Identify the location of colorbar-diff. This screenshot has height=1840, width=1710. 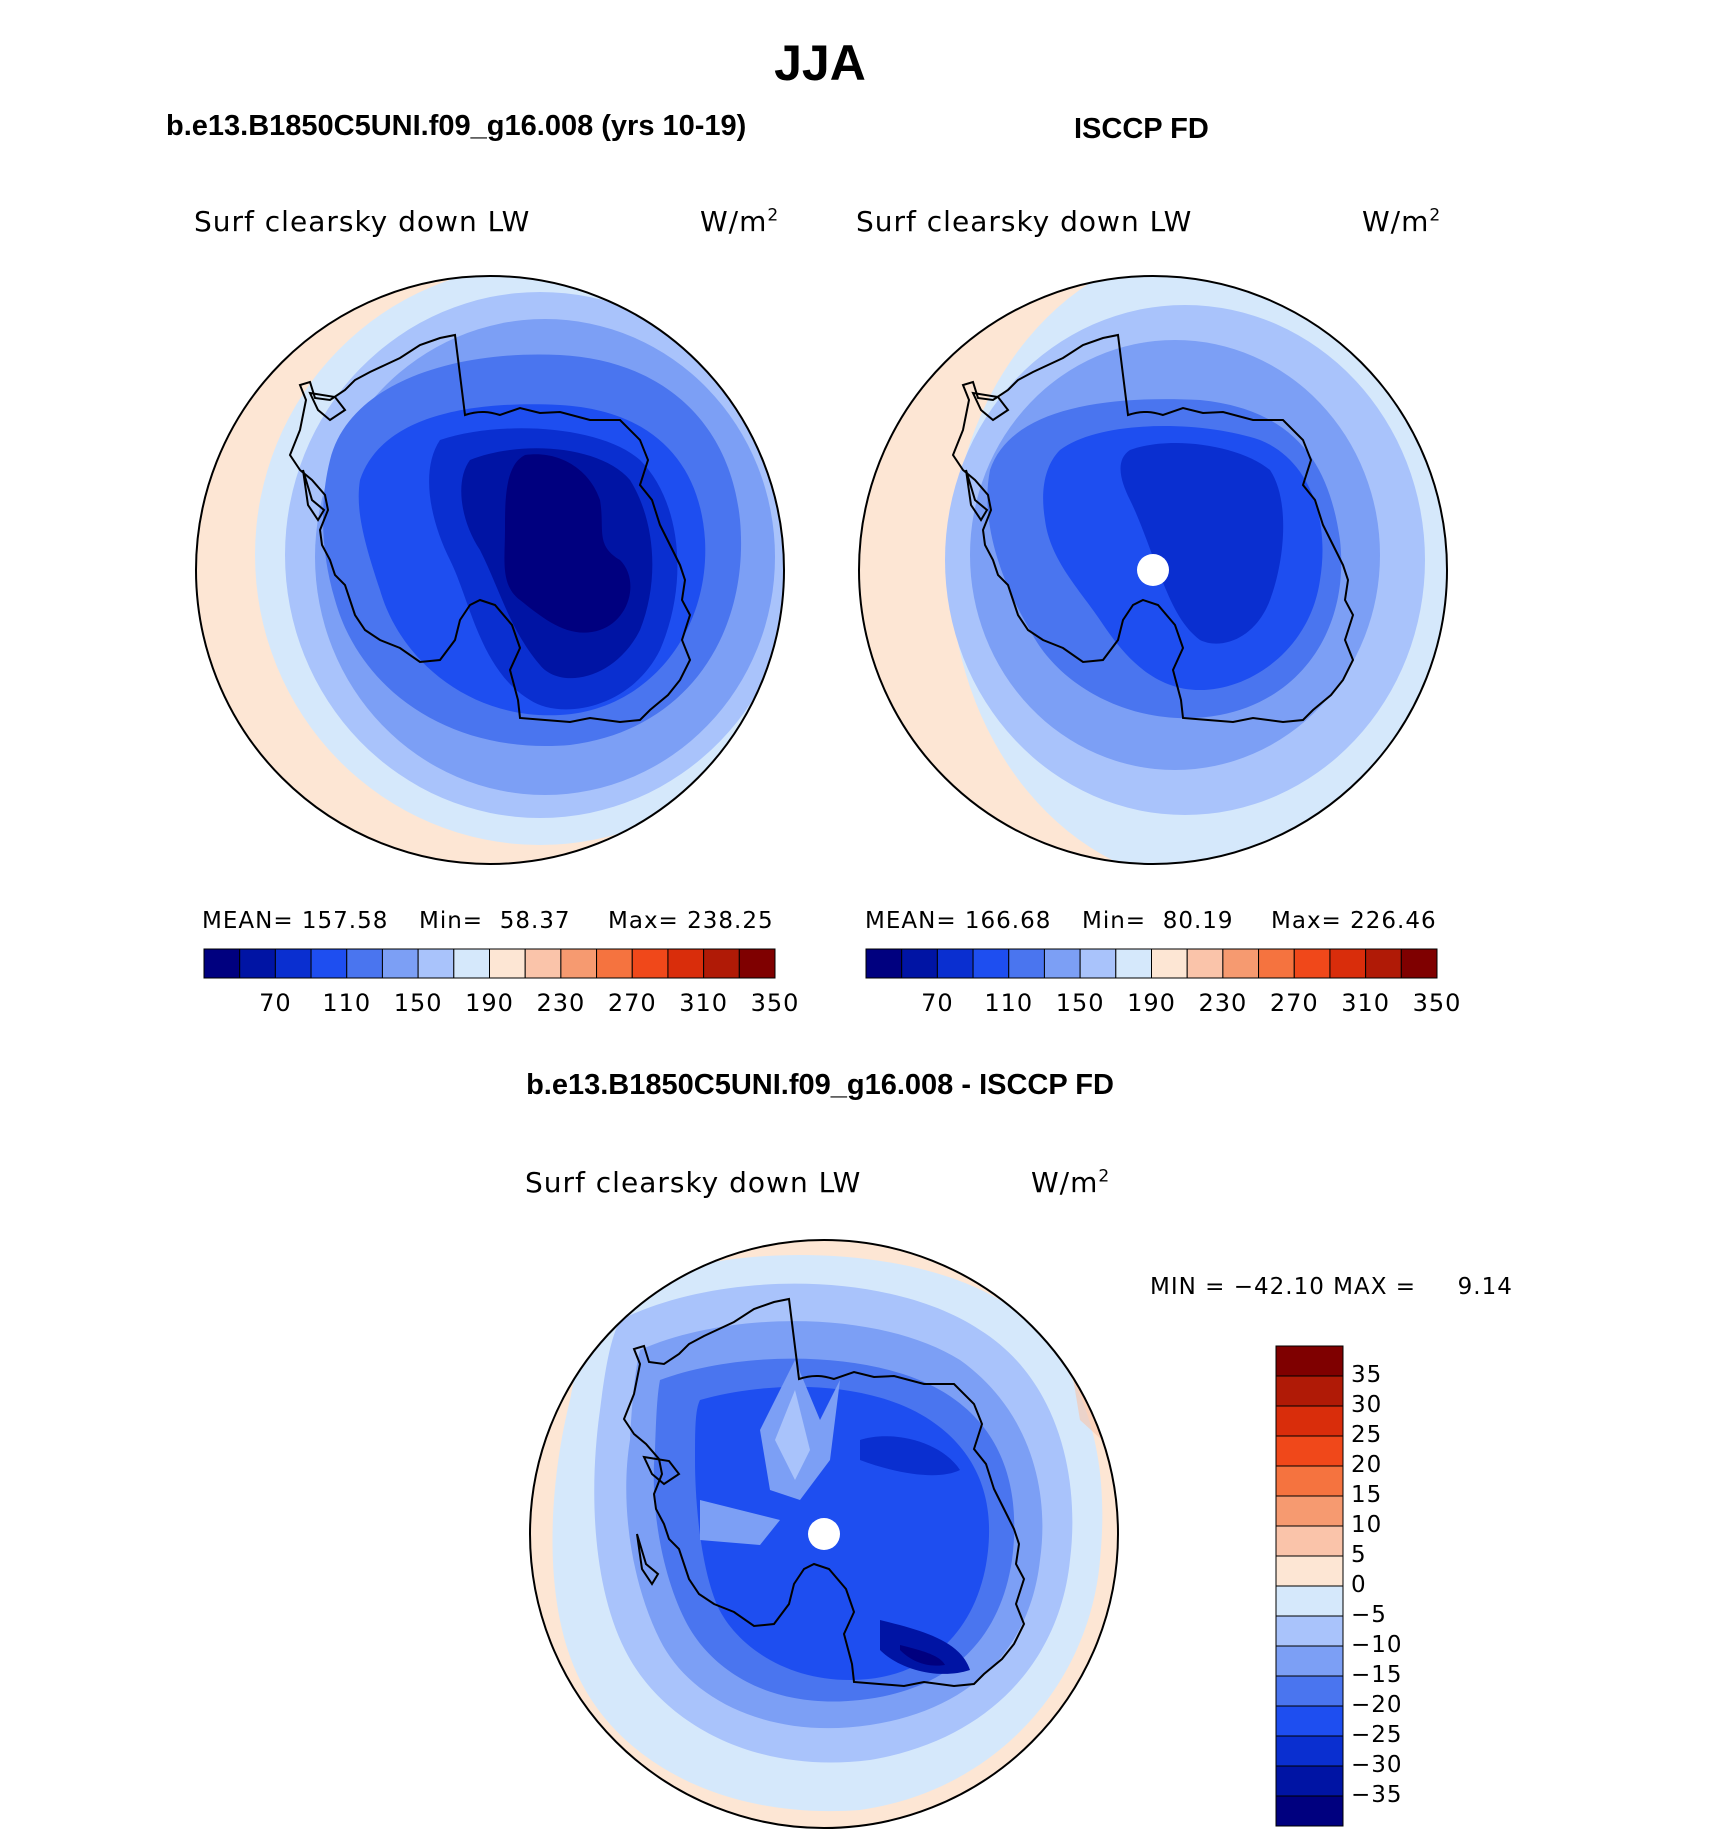
(1309, 1586).